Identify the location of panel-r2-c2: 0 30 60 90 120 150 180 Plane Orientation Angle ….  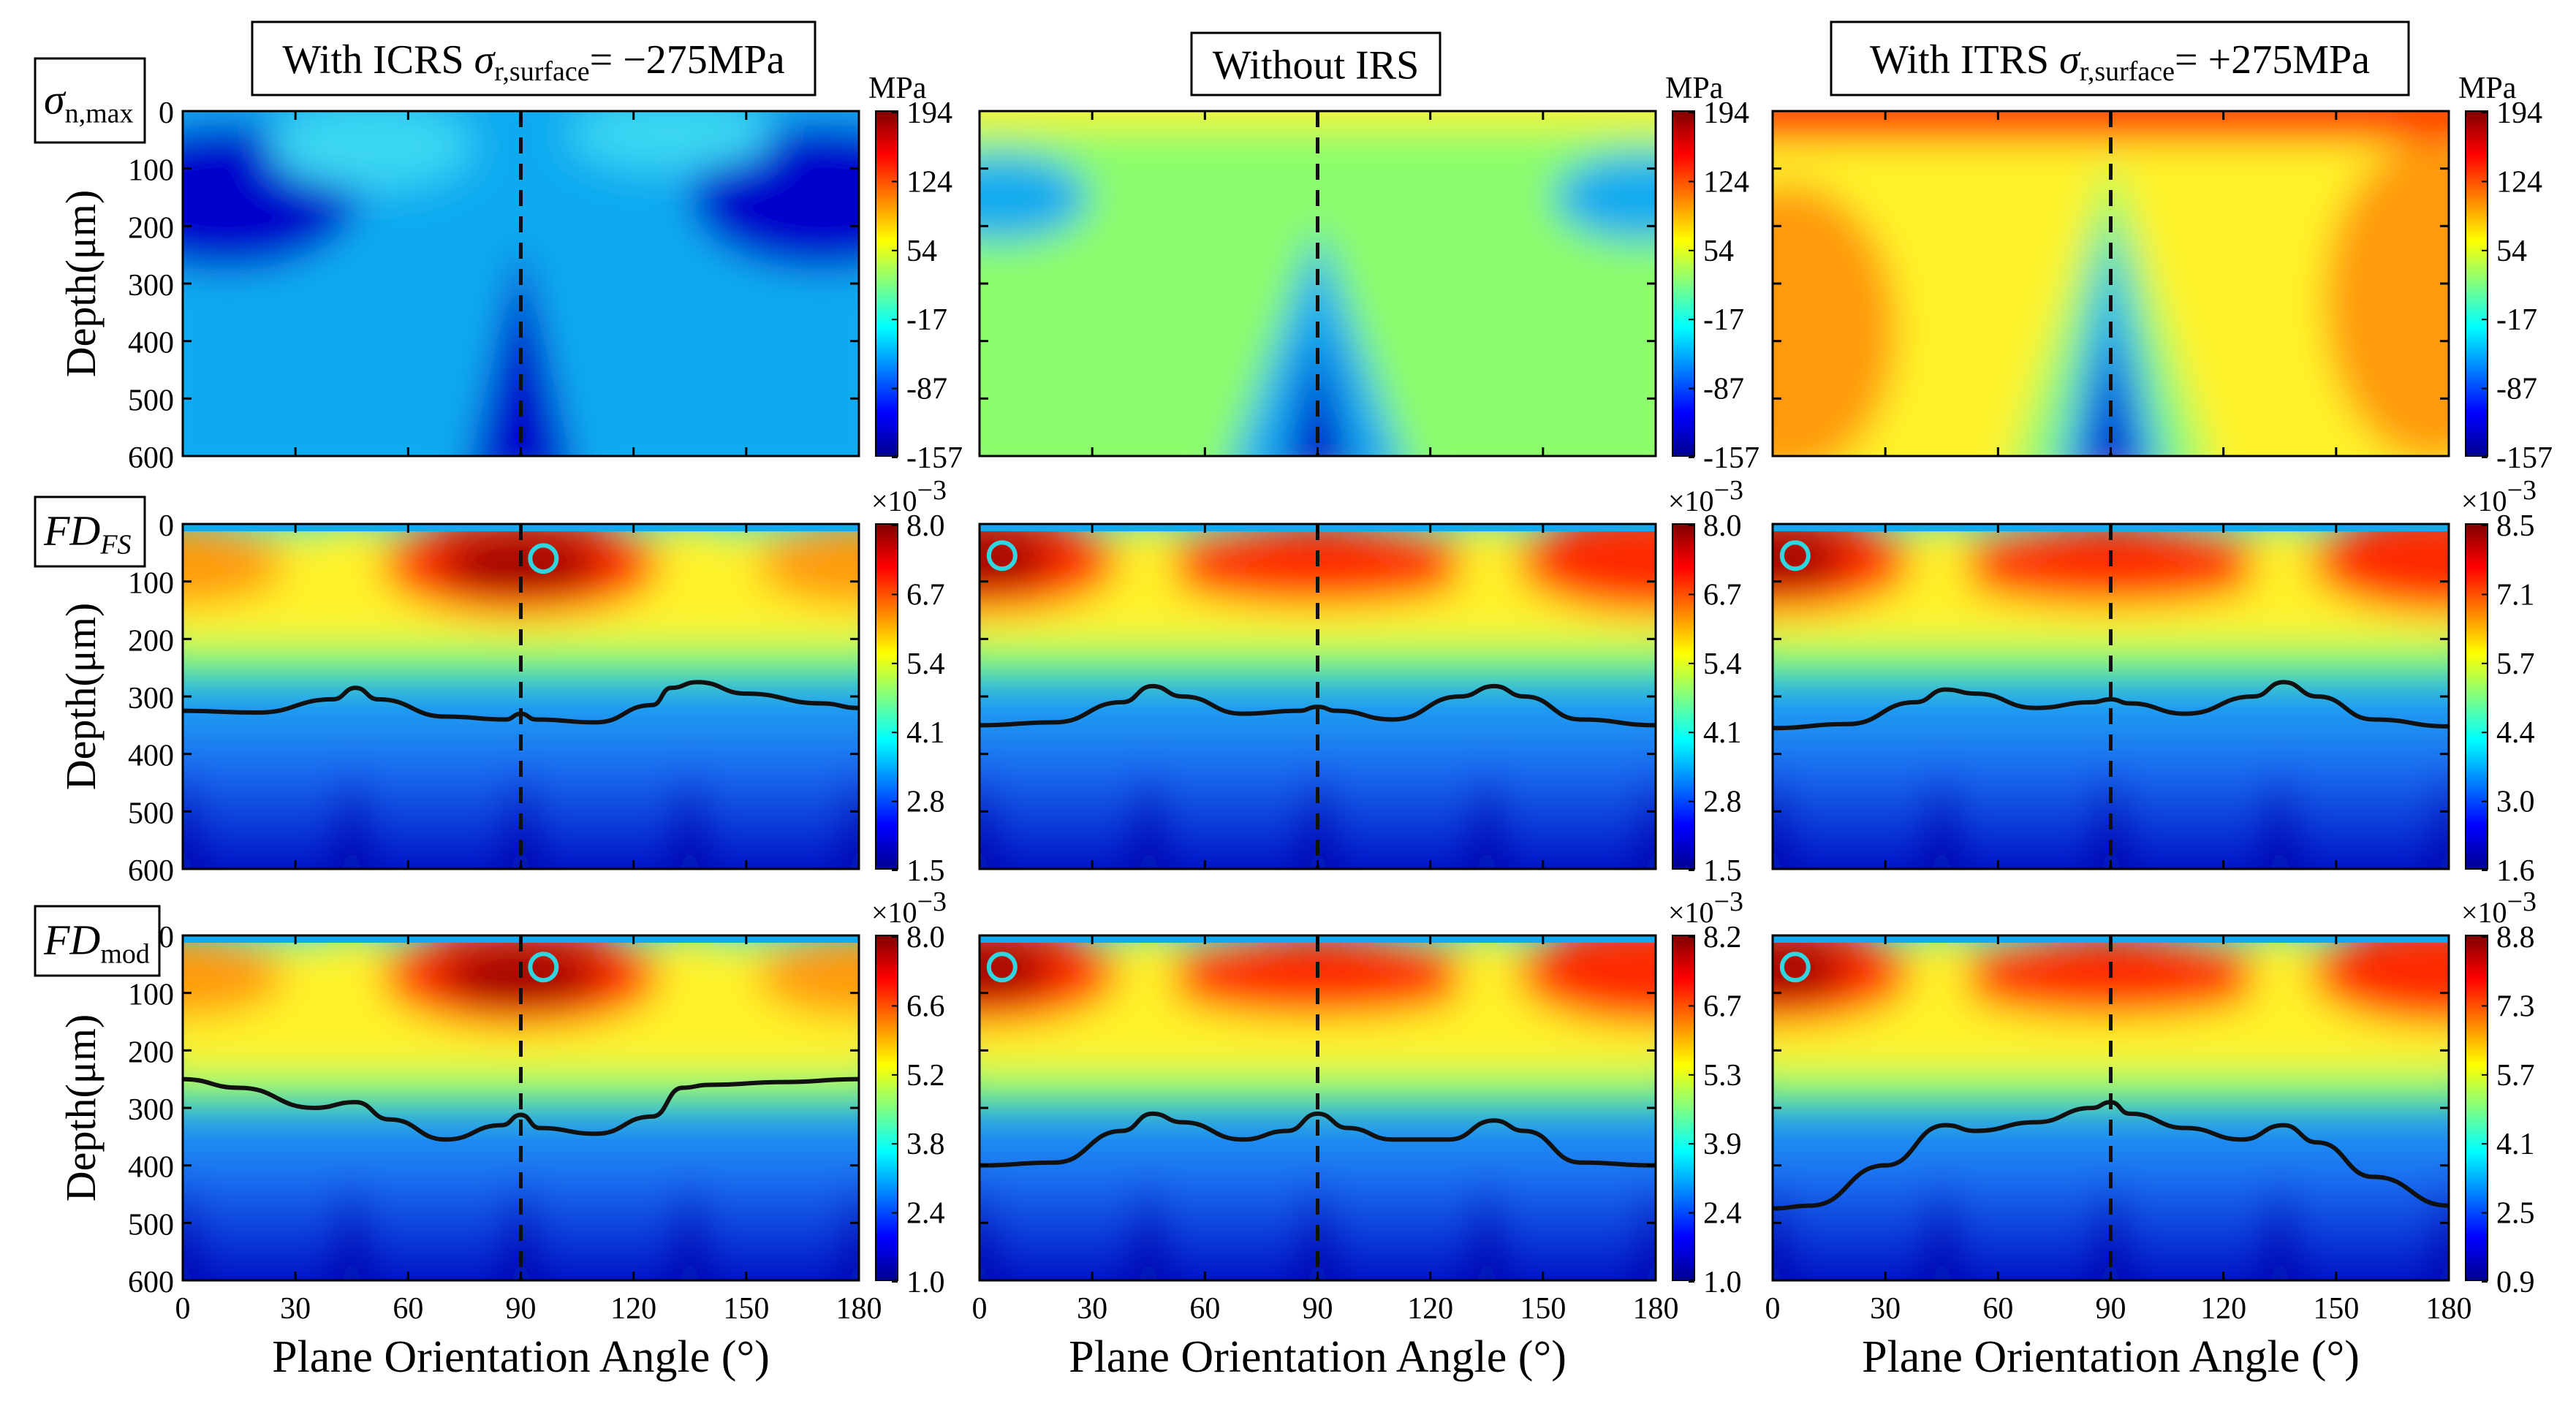
(2151, 1134).